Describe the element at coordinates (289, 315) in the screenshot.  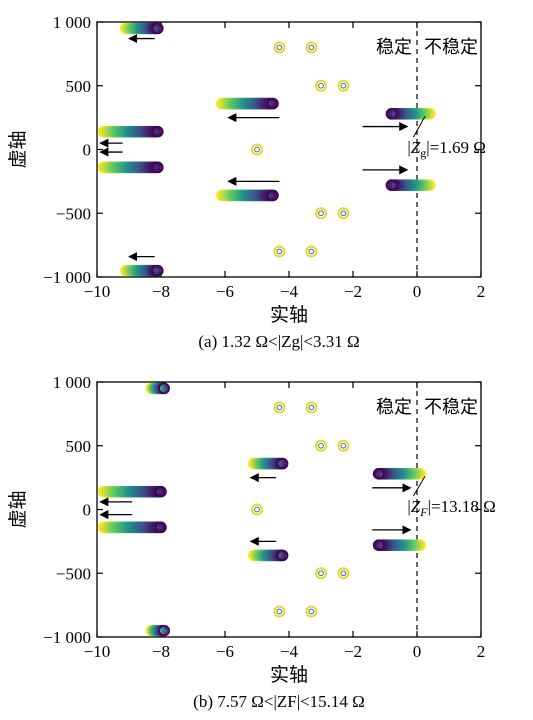
I see `panel-a-x-axis-label: 实轴` at that location.